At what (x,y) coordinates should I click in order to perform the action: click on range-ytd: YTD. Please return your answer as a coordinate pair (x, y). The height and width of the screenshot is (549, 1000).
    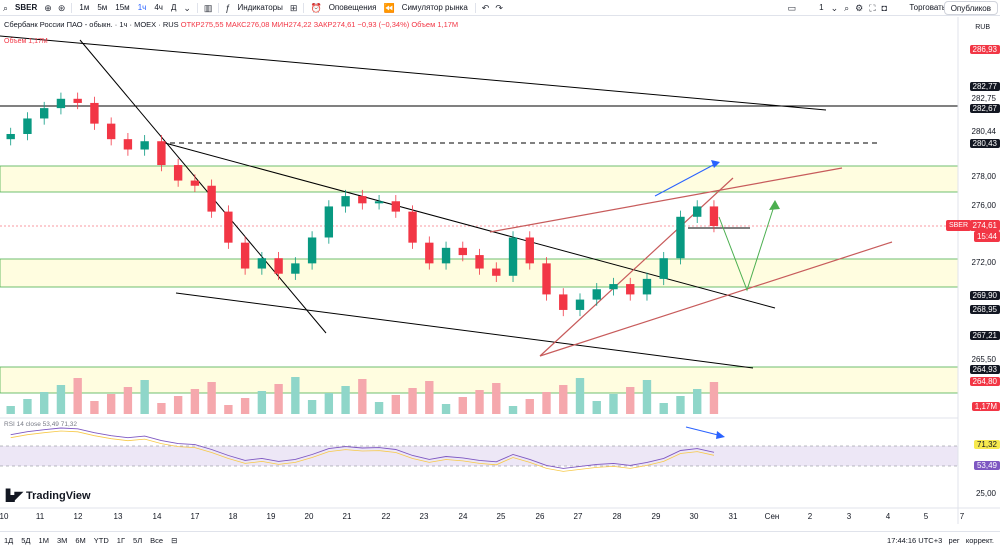
    Looking at the image, I should click on (101, 540).